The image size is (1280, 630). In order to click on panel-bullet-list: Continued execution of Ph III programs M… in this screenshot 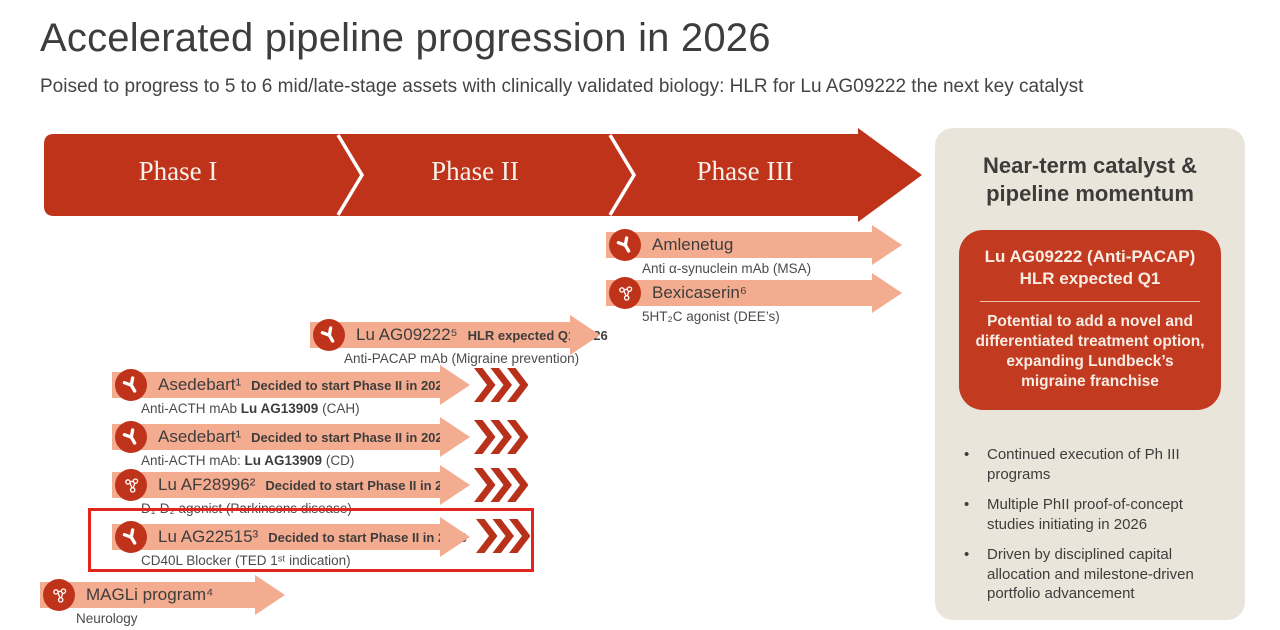, I will do `click(1094, 530)`.